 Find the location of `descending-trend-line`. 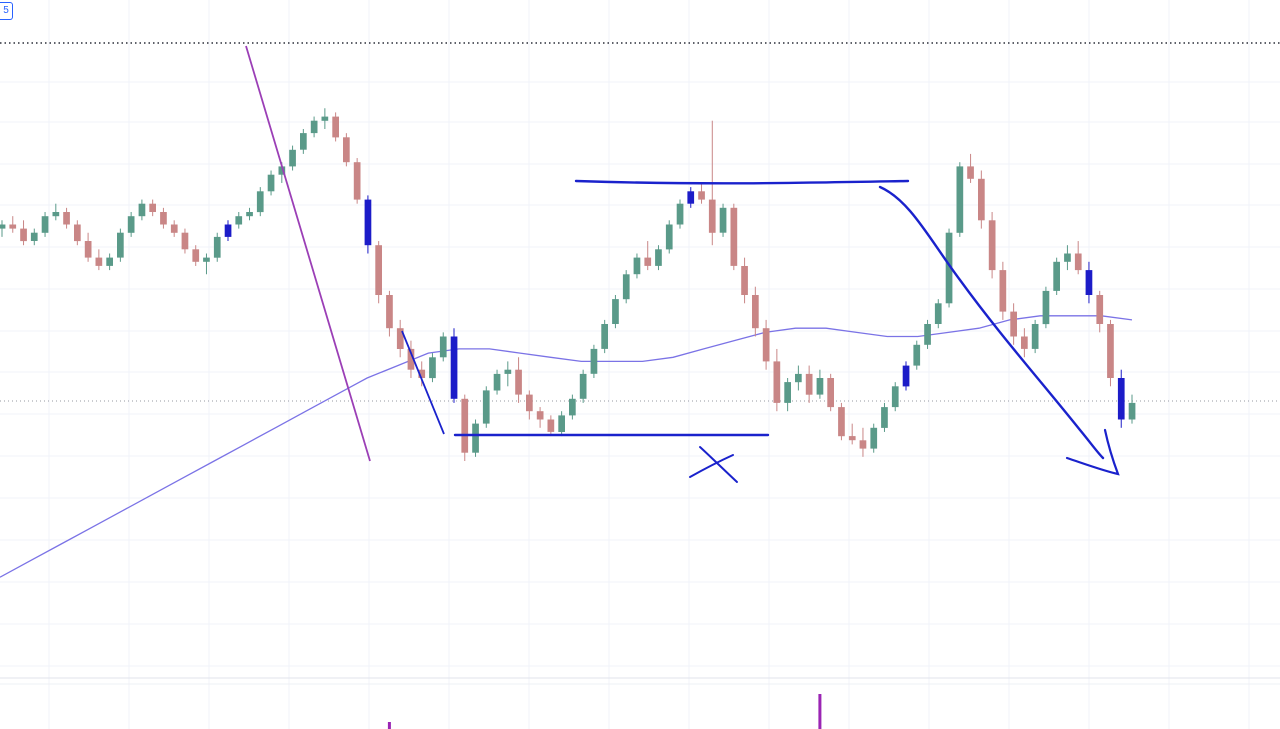

descending-trend-line is located at coordinates (991, 322).